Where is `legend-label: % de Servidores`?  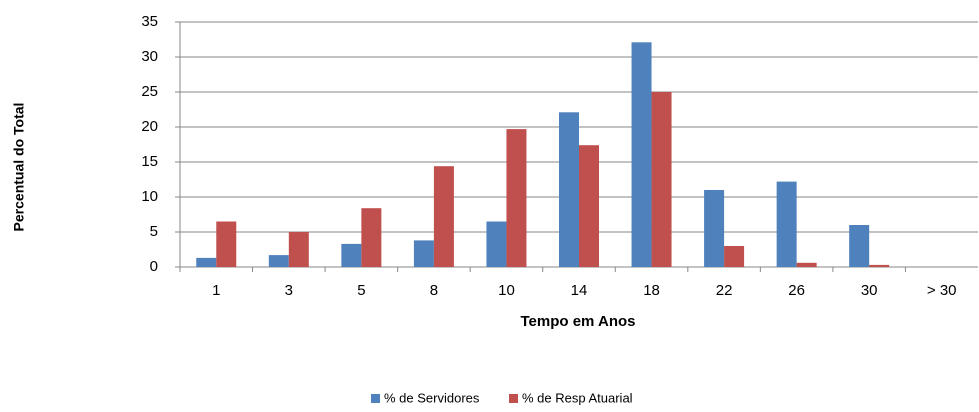 legend-label: % de Servidores is located at coordinates (432, 397).